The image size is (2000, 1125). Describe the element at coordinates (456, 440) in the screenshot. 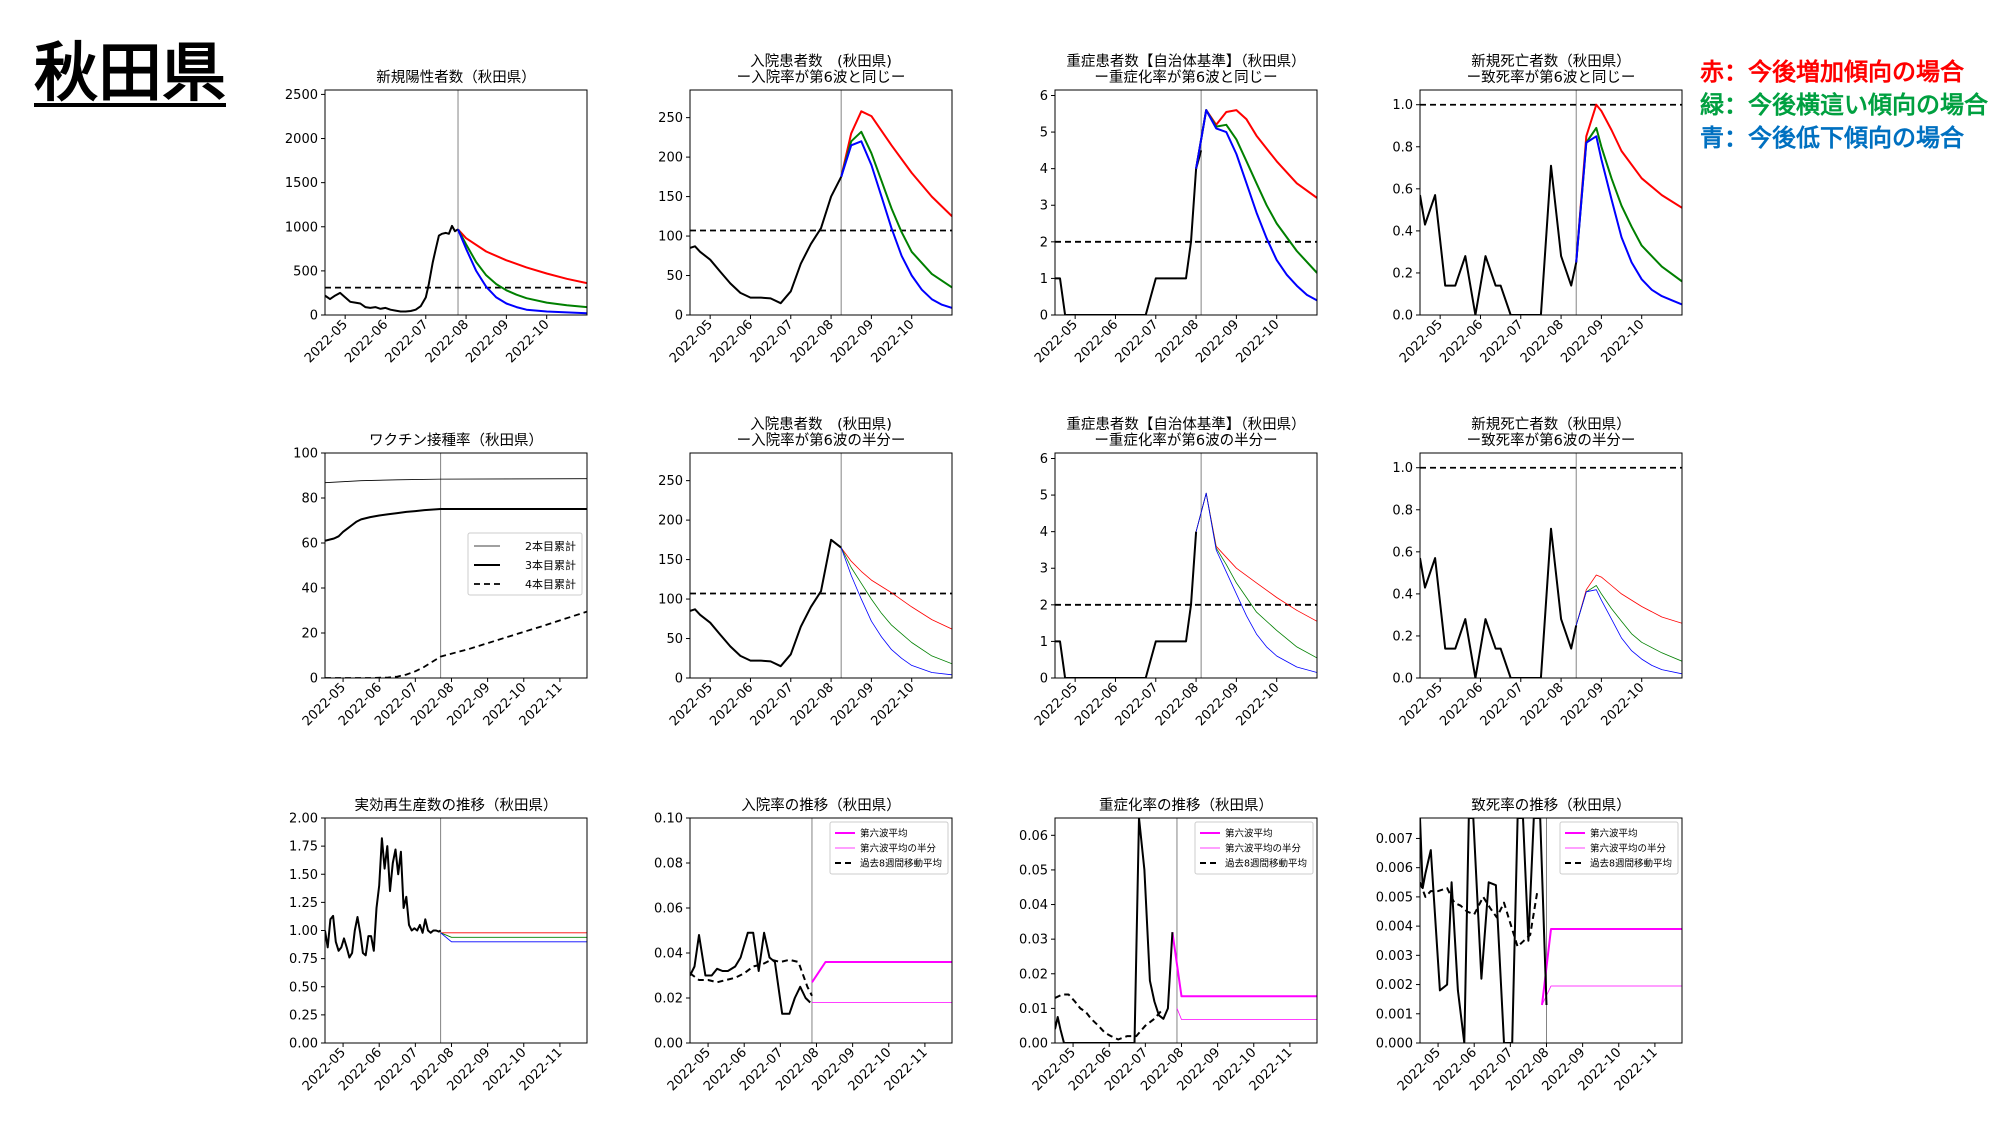

I see `chart-title: ワクチン接種率（秋田県）` at that location.